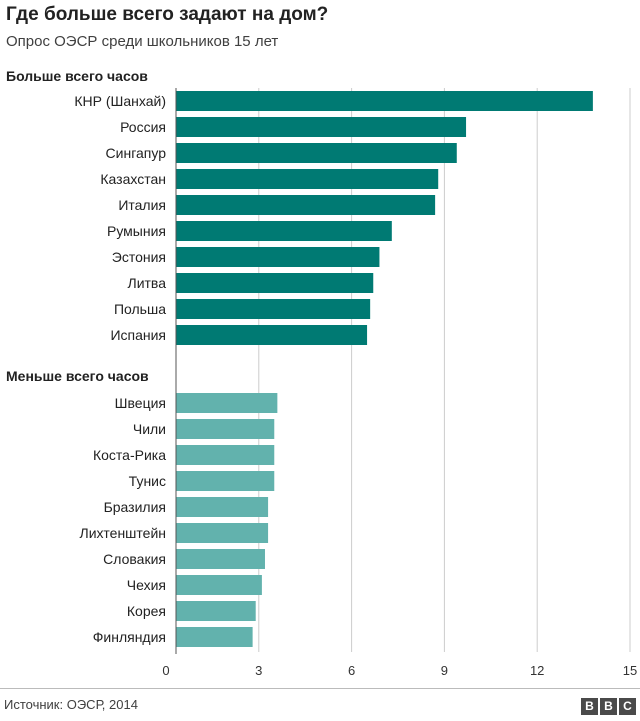 The width and height of the screenshot is (640, 721). Describe the element at coordinates (123, 533) in the screenshot. I see `category-label: Лихтенштейн` at that location.